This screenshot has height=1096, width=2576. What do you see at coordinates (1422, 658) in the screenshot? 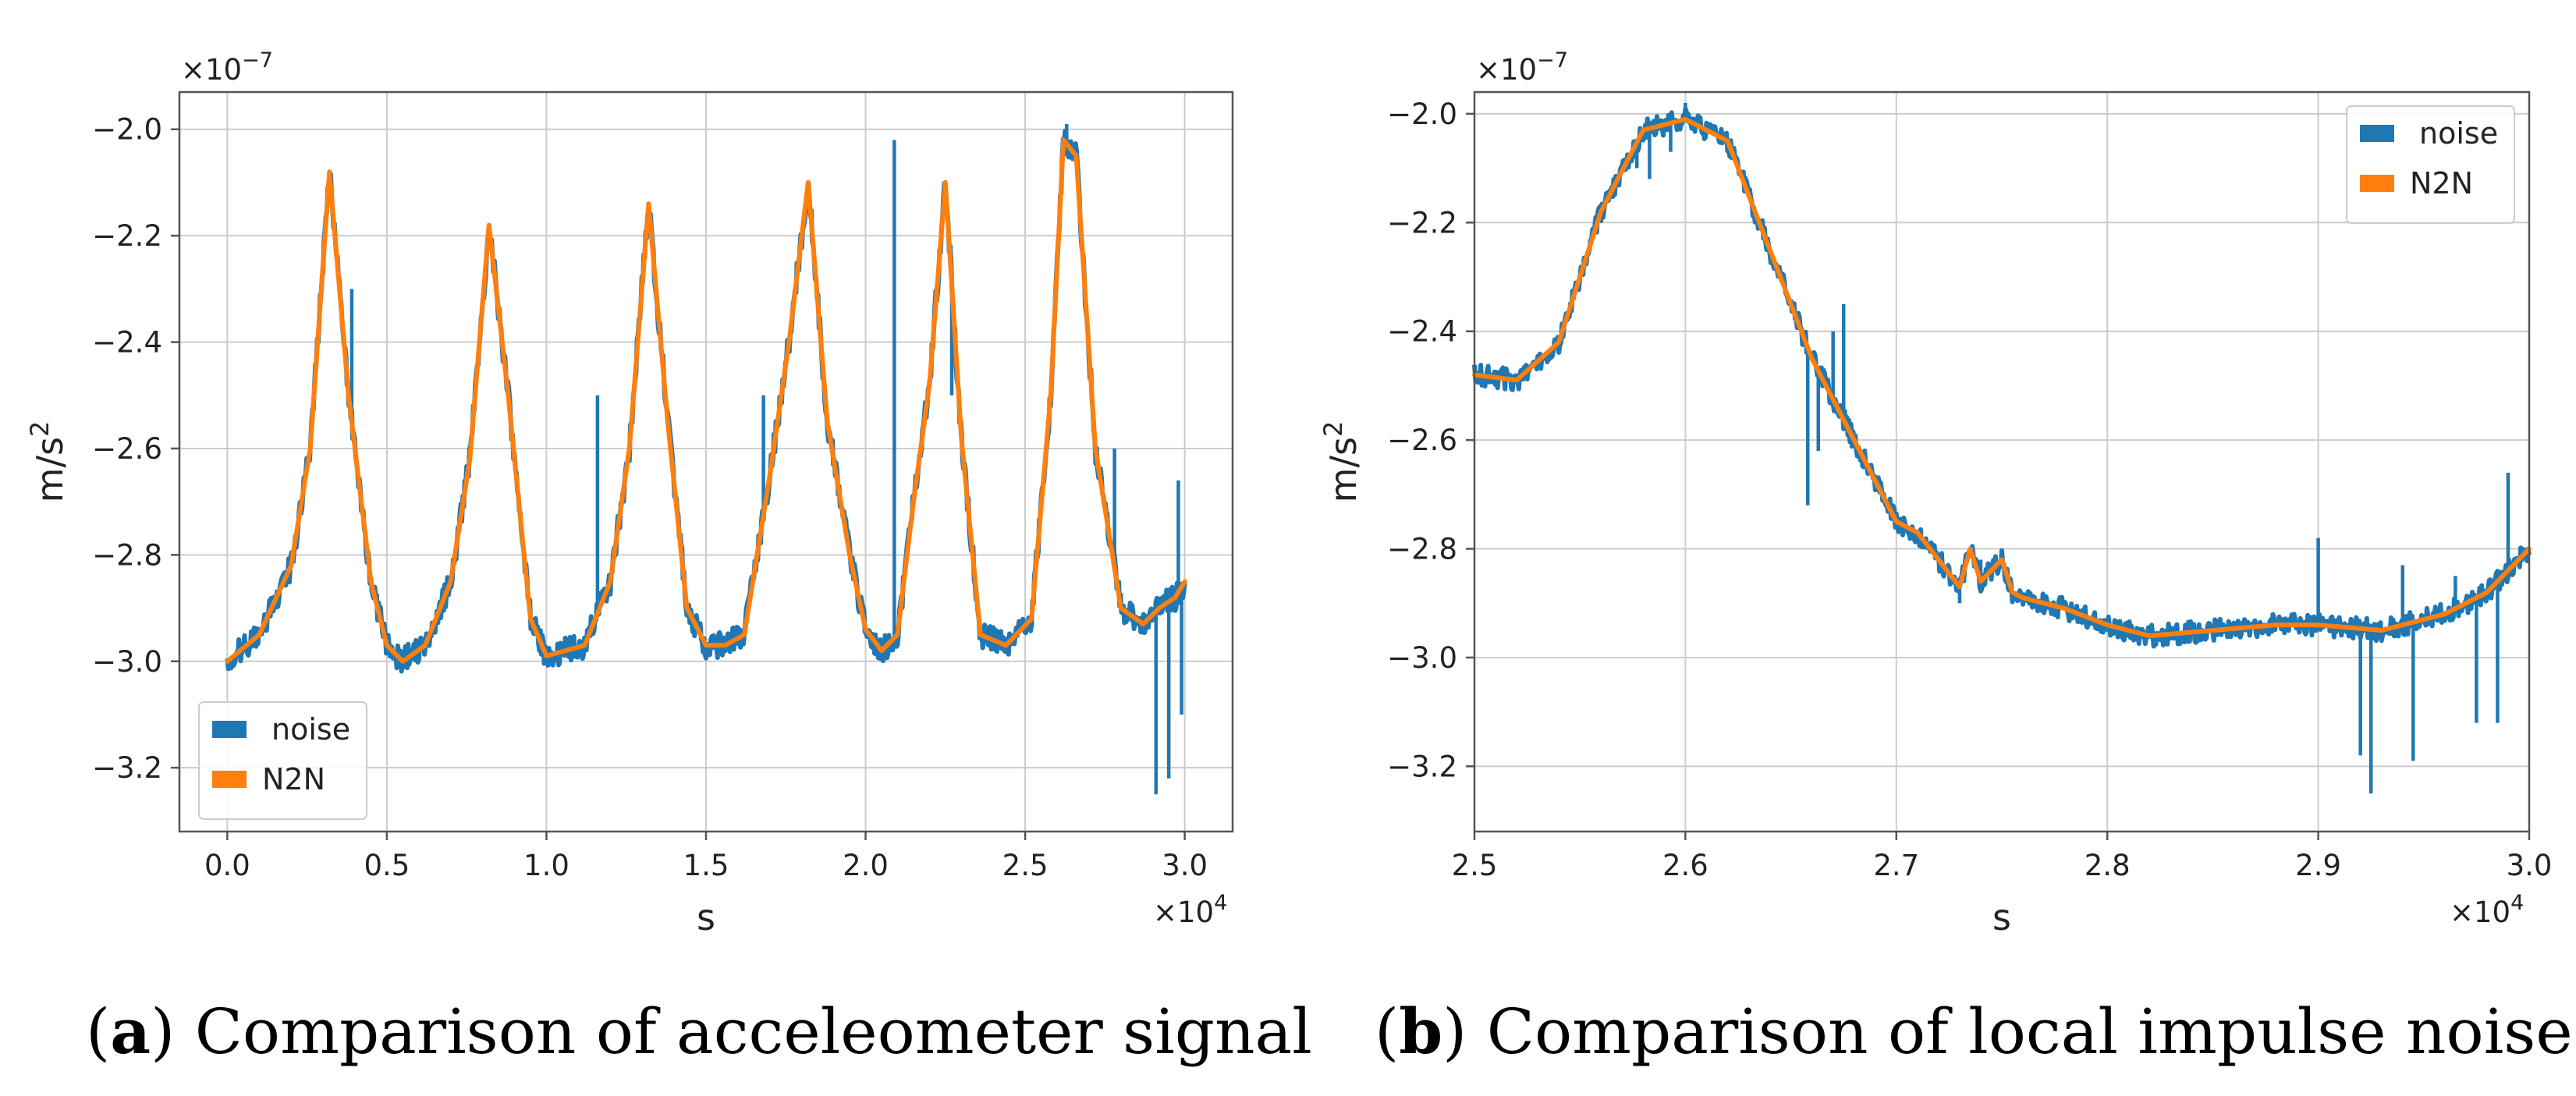
I see `plot-b-y-tick-label: −3.0` at bounding box center [1422, 658].